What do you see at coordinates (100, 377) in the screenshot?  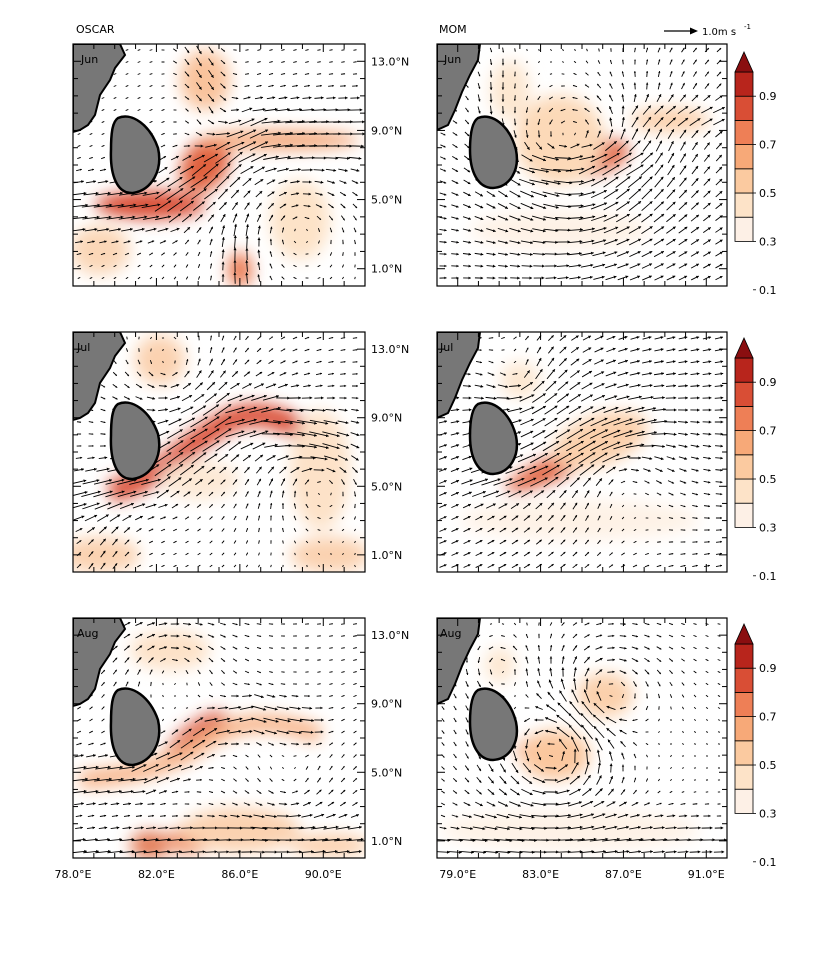 I see `india-landmass` at bounding box center [100, 377].